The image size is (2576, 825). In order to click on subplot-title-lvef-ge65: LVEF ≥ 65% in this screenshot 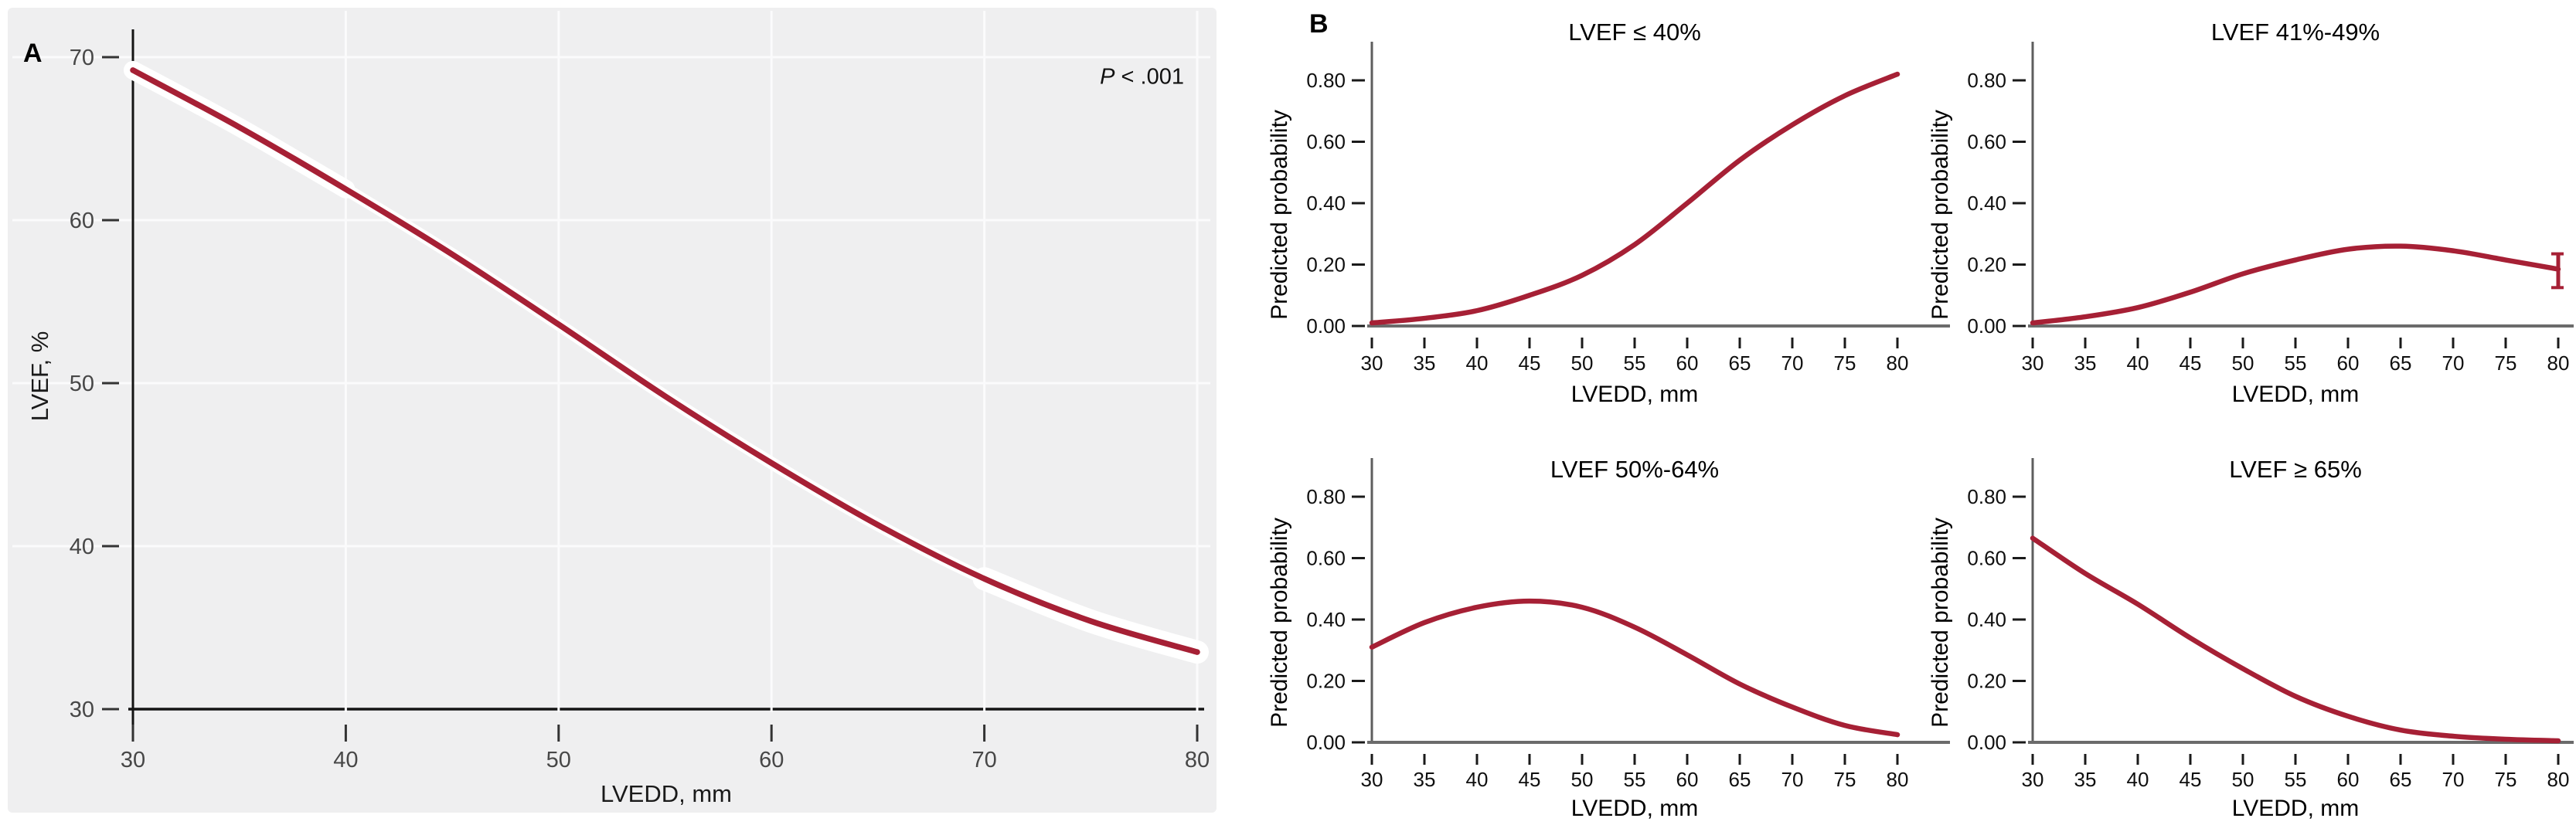, I will do `click(2295, 469)`.